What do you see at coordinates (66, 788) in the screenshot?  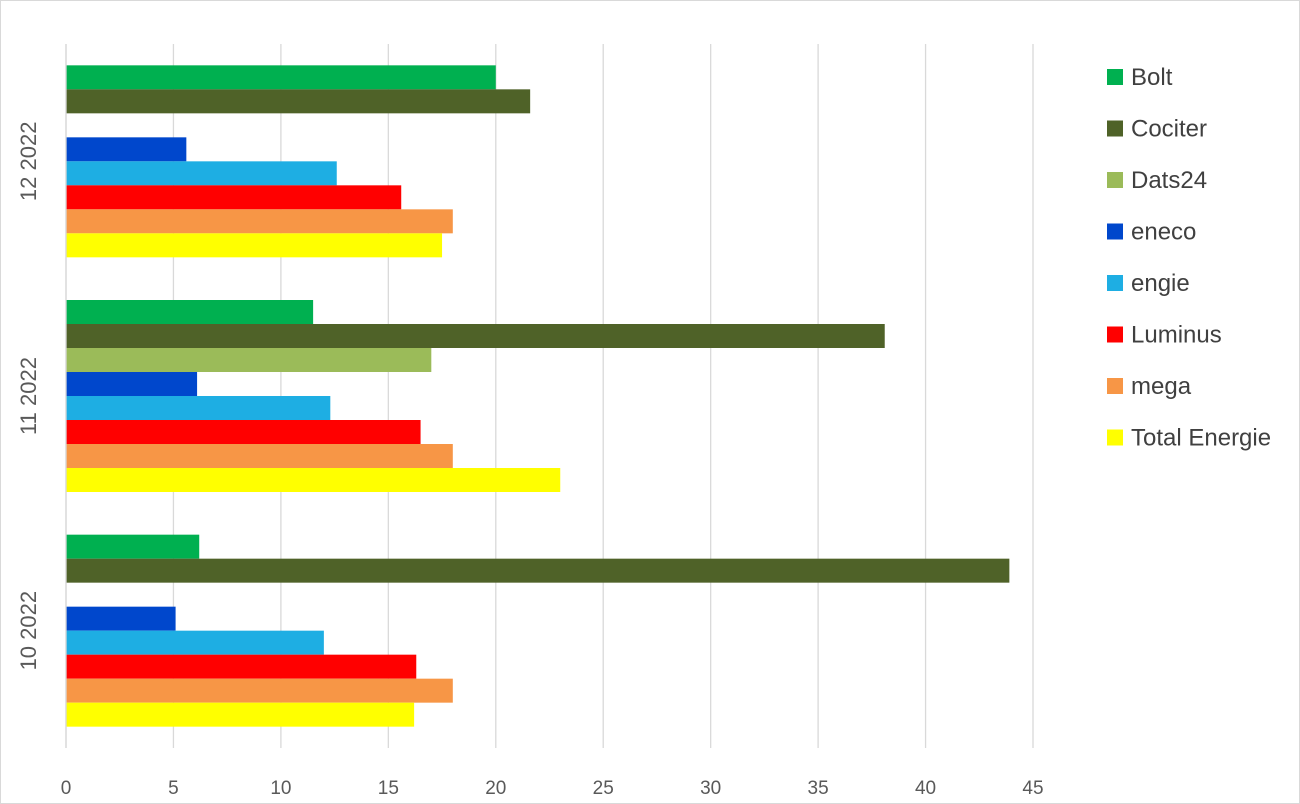 I see `x-tick-label-0: 0` at bounding box center [66, 788].